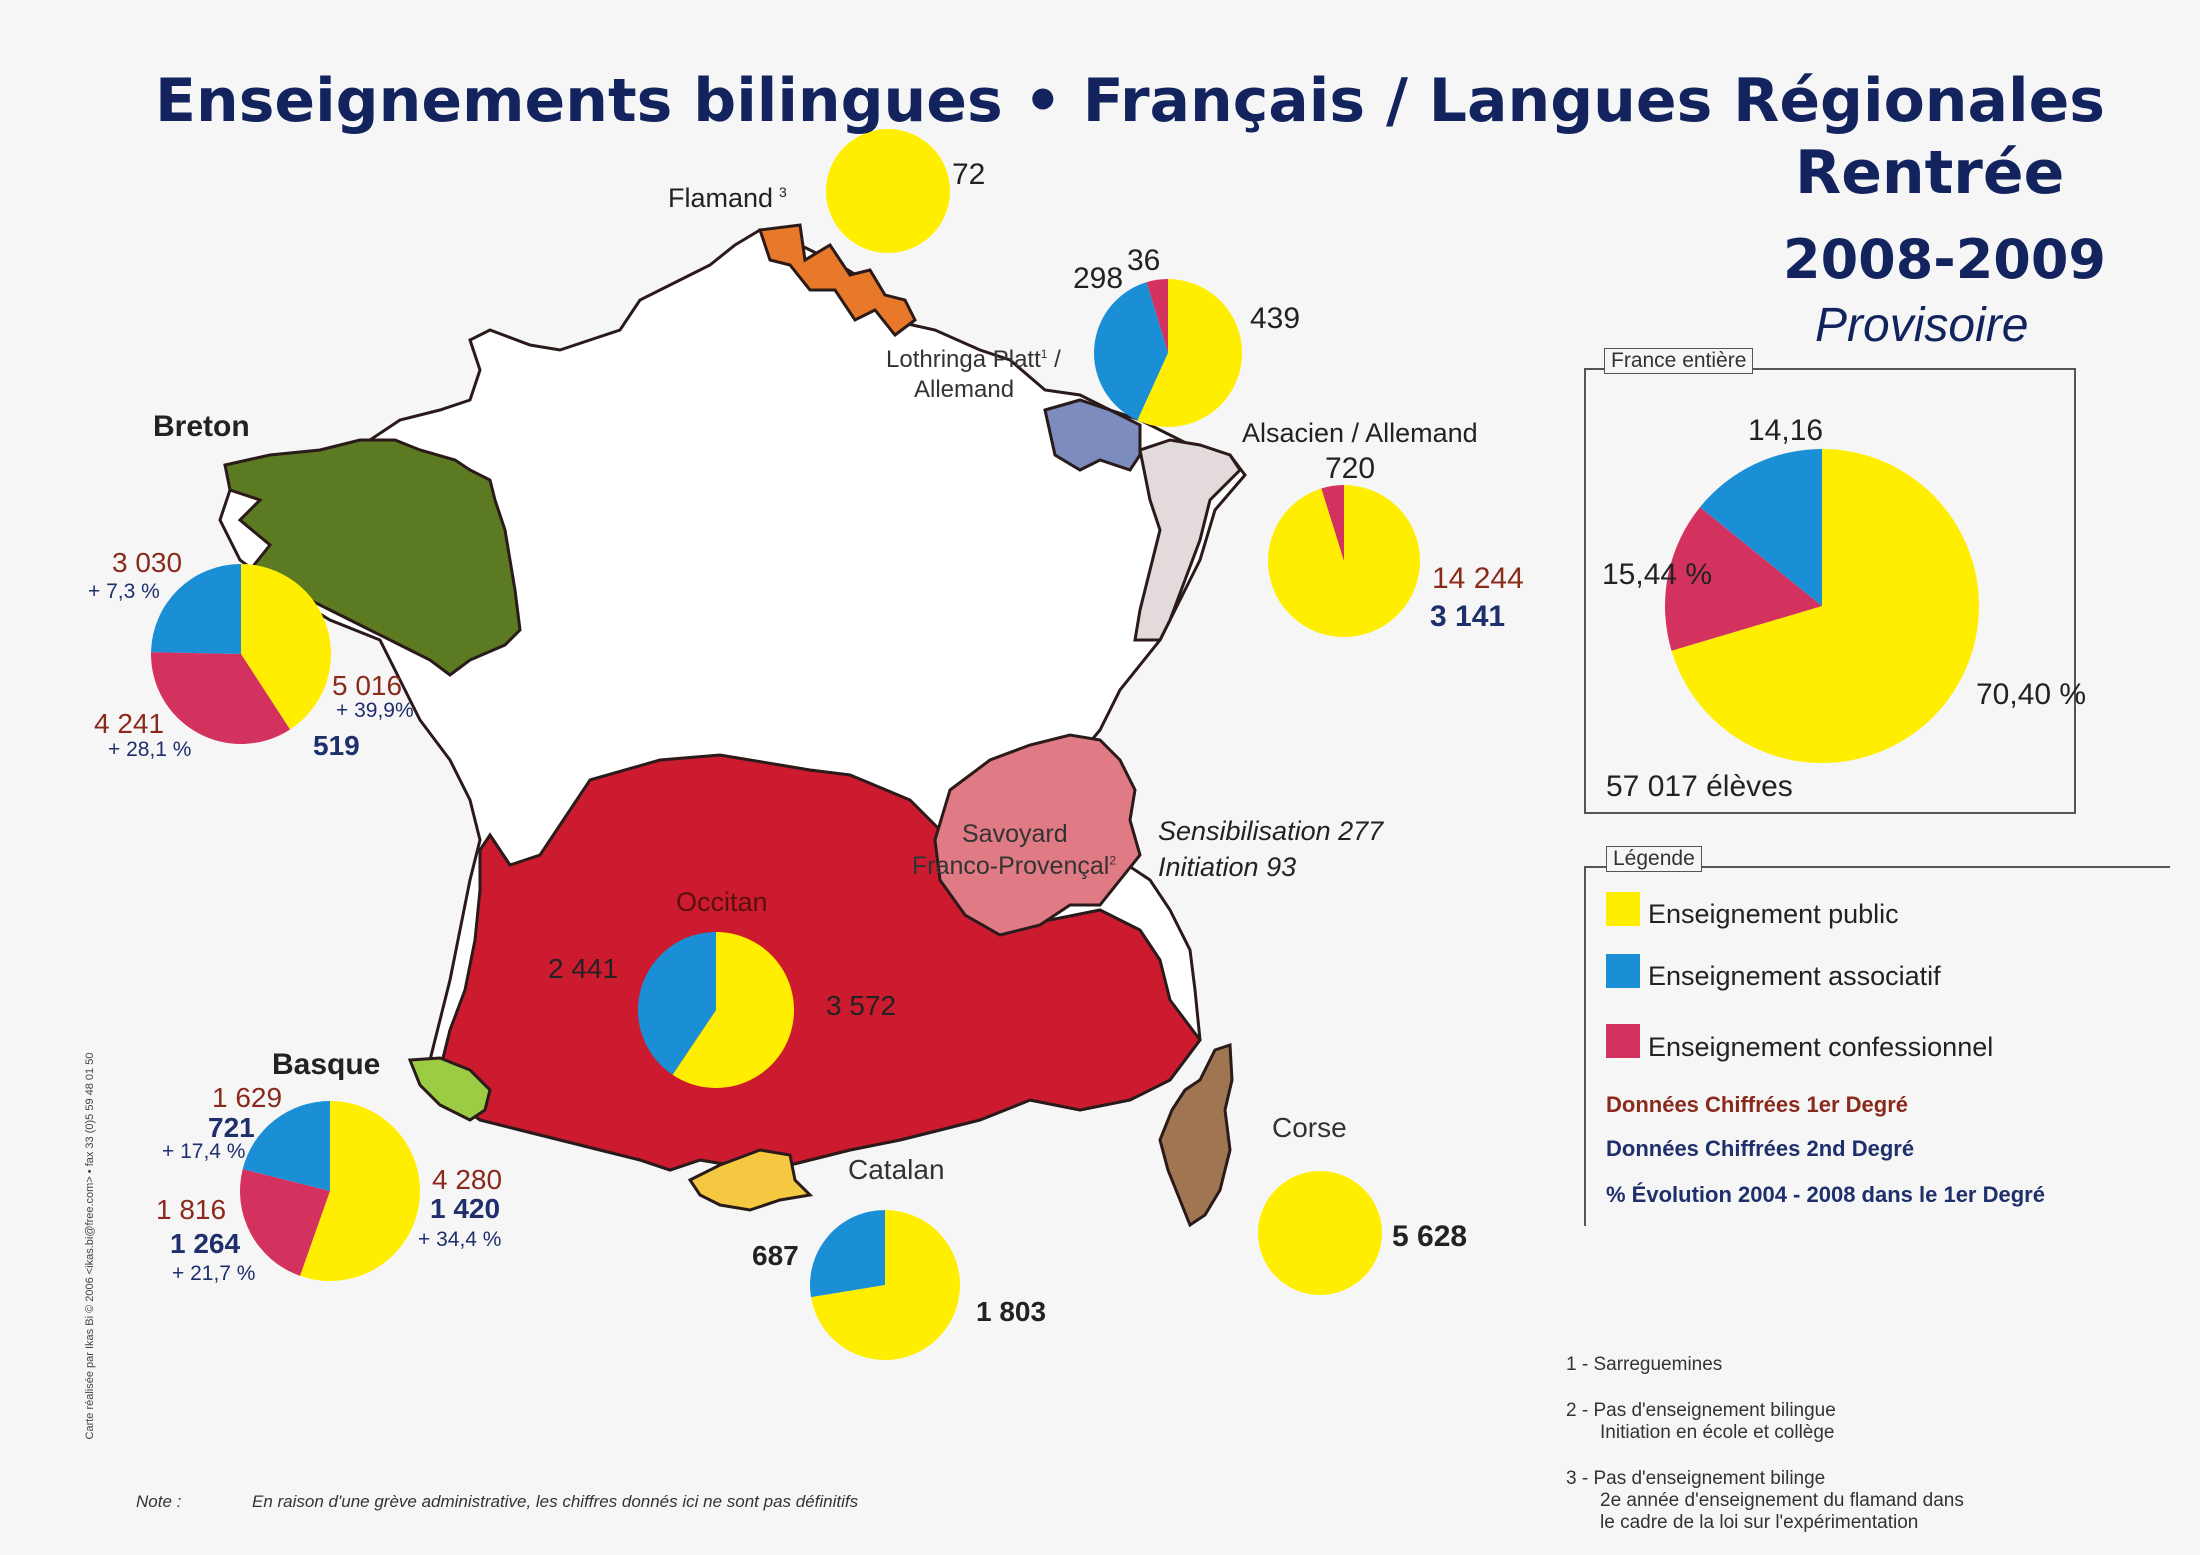  What do you see at coordinates (375, 710) in the screenshot?
I see `evol-breton-public: + 39,9%` at bounding box center [375, 710].